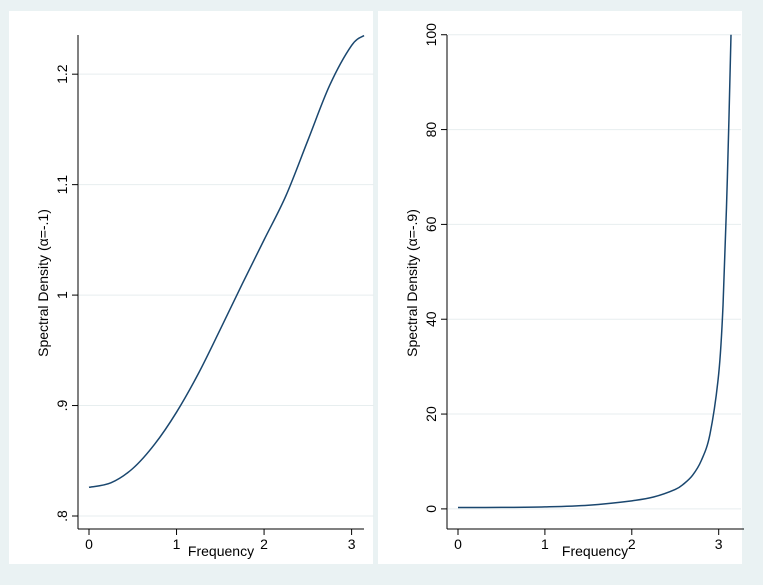  I want to click on y-tick-label: 20, so click(431, 414).